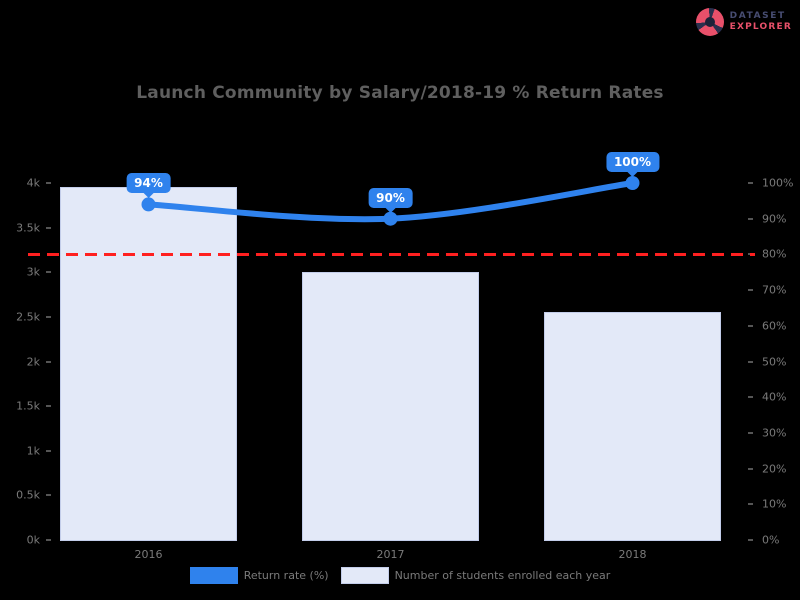 The image size is (800, 600). Describe the element at coordinates (774, 397) in the screenshot. I see `right-axis-tick-label: 40%` at that location.